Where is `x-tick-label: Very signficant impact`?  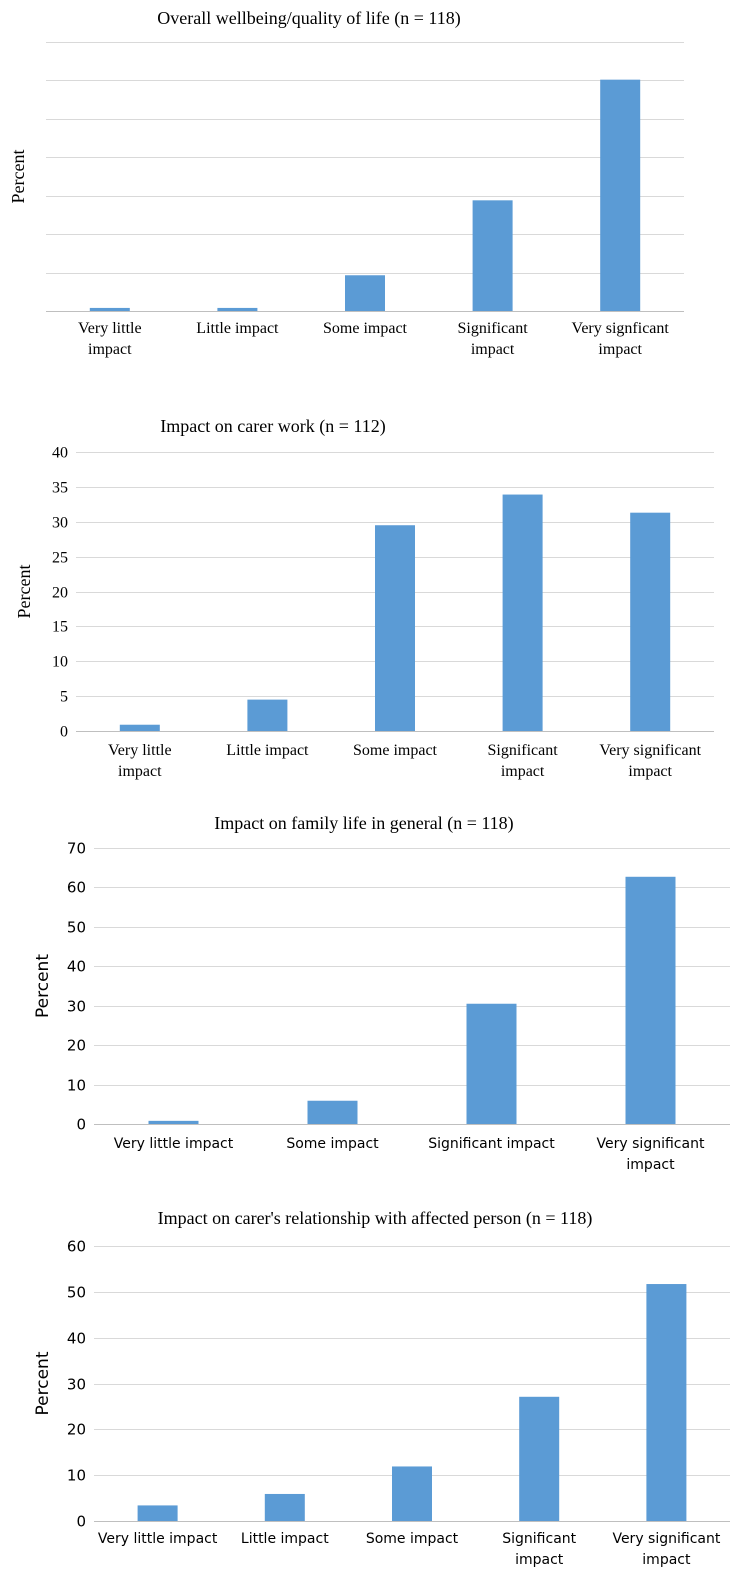
x-tick-label: Very signficant impact is located at coordinates (621, 339).